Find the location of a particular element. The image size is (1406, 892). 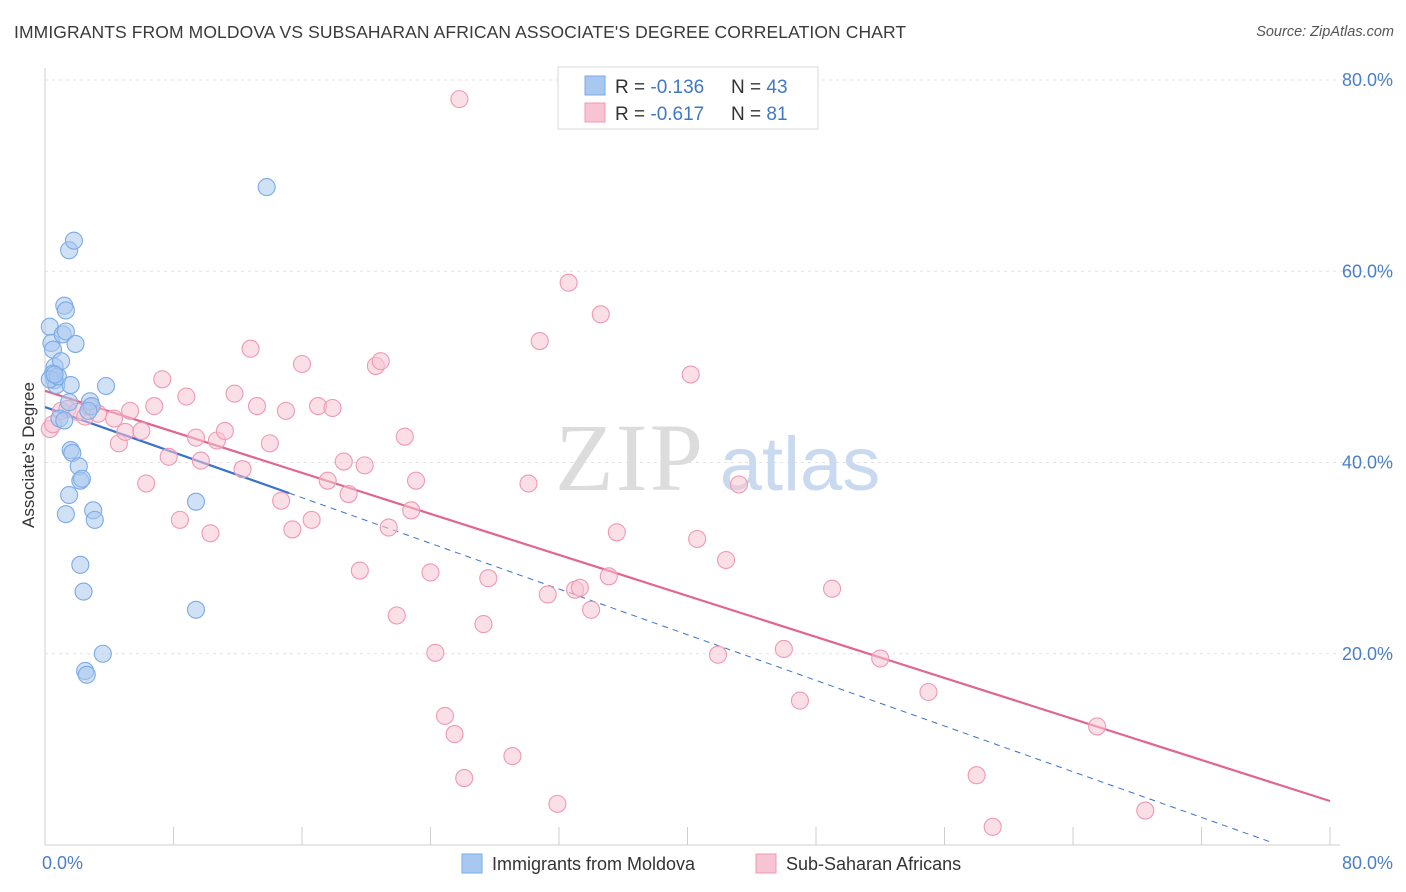

legend-swatch-moldova is located at coordinates (595, 85).